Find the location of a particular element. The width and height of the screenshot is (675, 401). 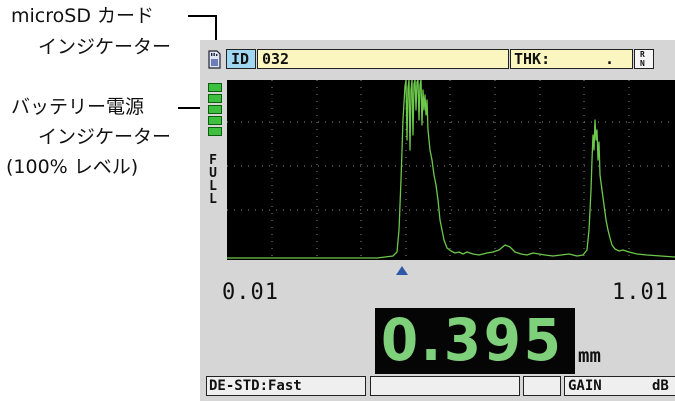

battery-full-char-3: L is located at coordinates (213, 186).